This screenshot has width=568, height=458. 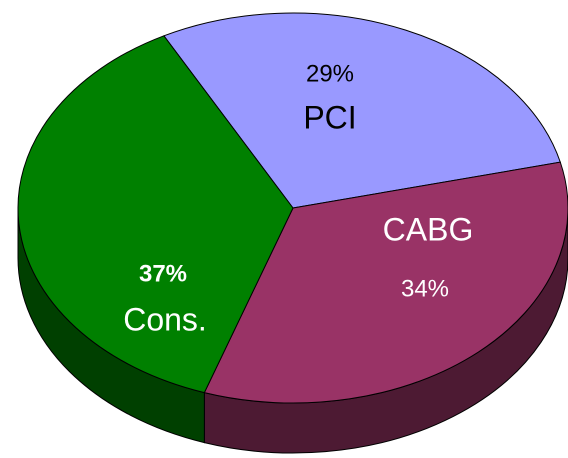 What do you see at coordinates (428, 229) in the screenshot?
I see `slice-label: CABG` at bounding box center [428, 229].